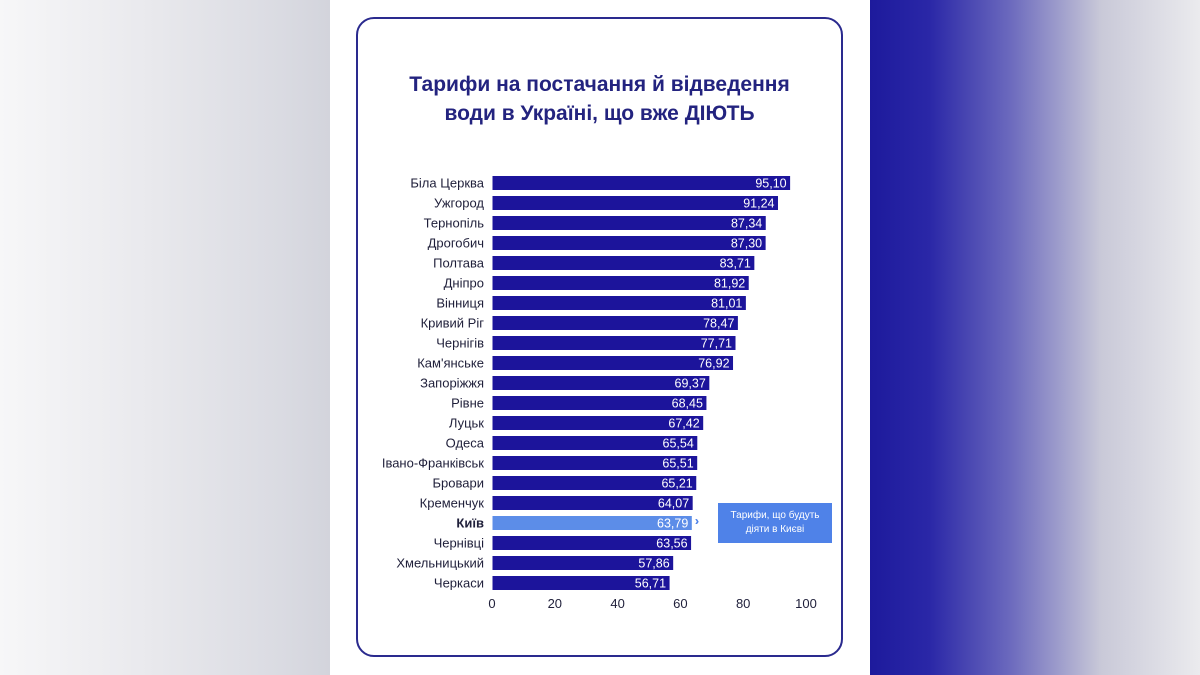 This screenshot has width=1200, height=675. What do you see at coordinates (775, 523) in the screenshot?
I see `kyiv-callout: Тарифи, що будуть діяти в Києві` at bounding box center [775, 523].